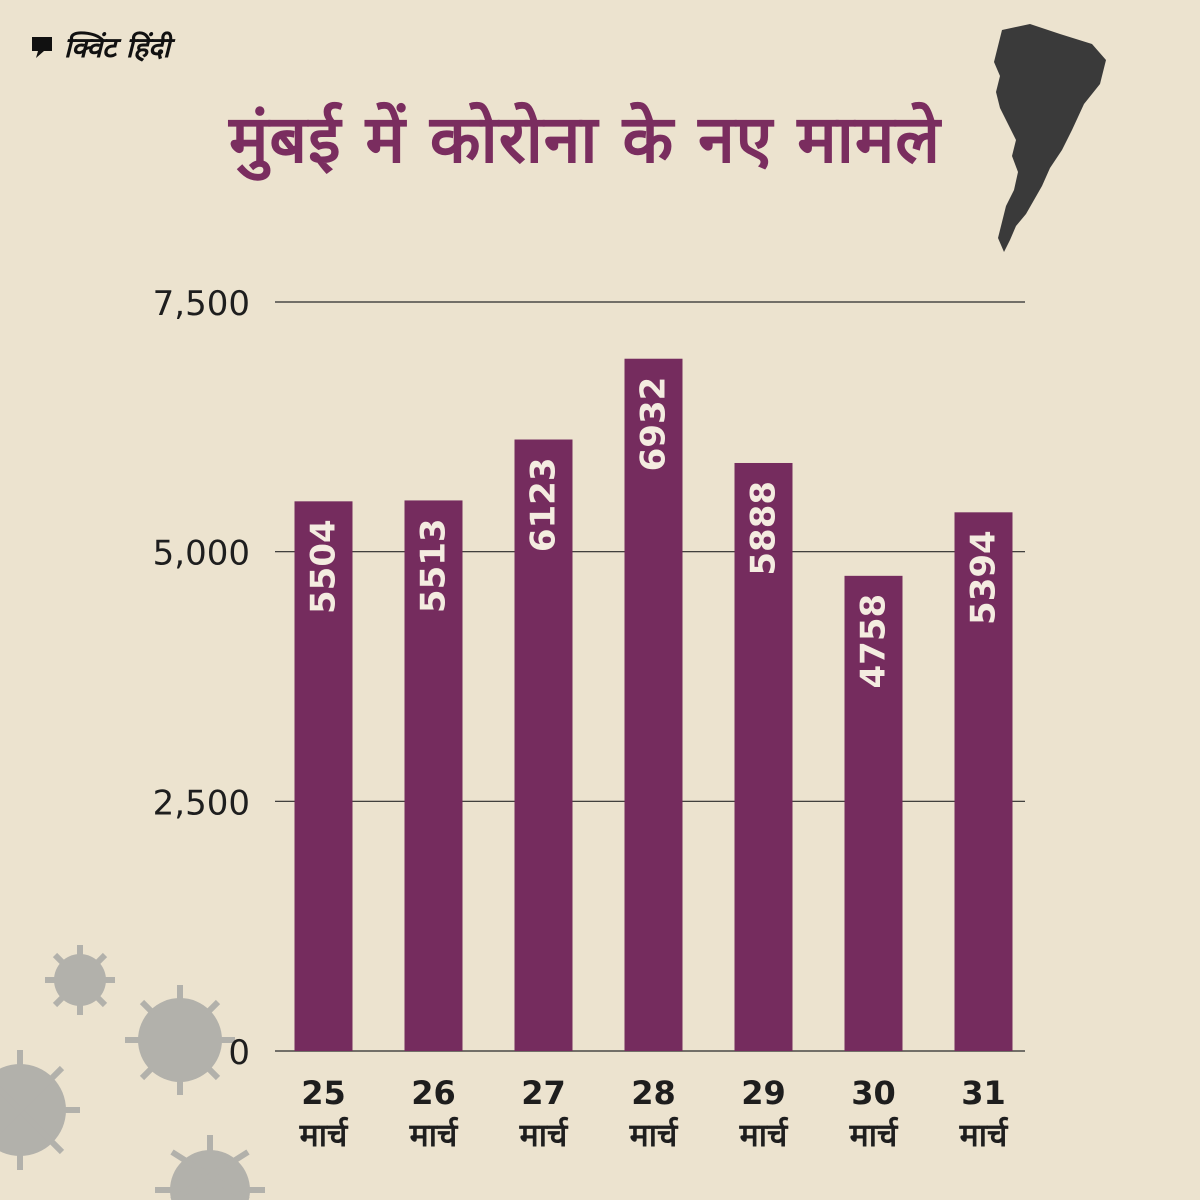 This screenshot has height=1200, width=1200. I want to click on x-tick-day: 31, so click(983, 1093).